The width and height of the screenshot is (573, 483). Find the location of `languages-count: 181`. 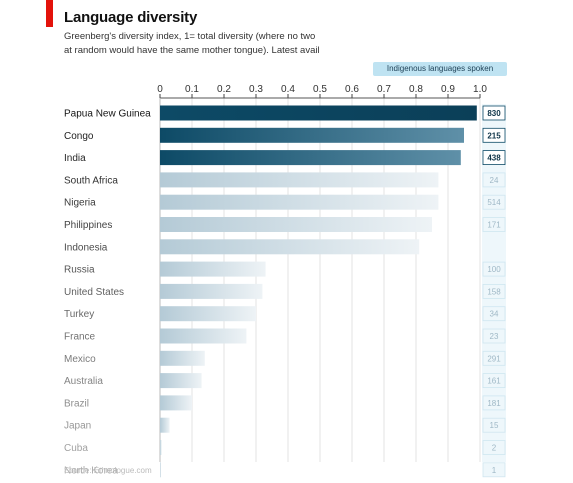

languages-count: 181 is located at coordinates (494, 403).